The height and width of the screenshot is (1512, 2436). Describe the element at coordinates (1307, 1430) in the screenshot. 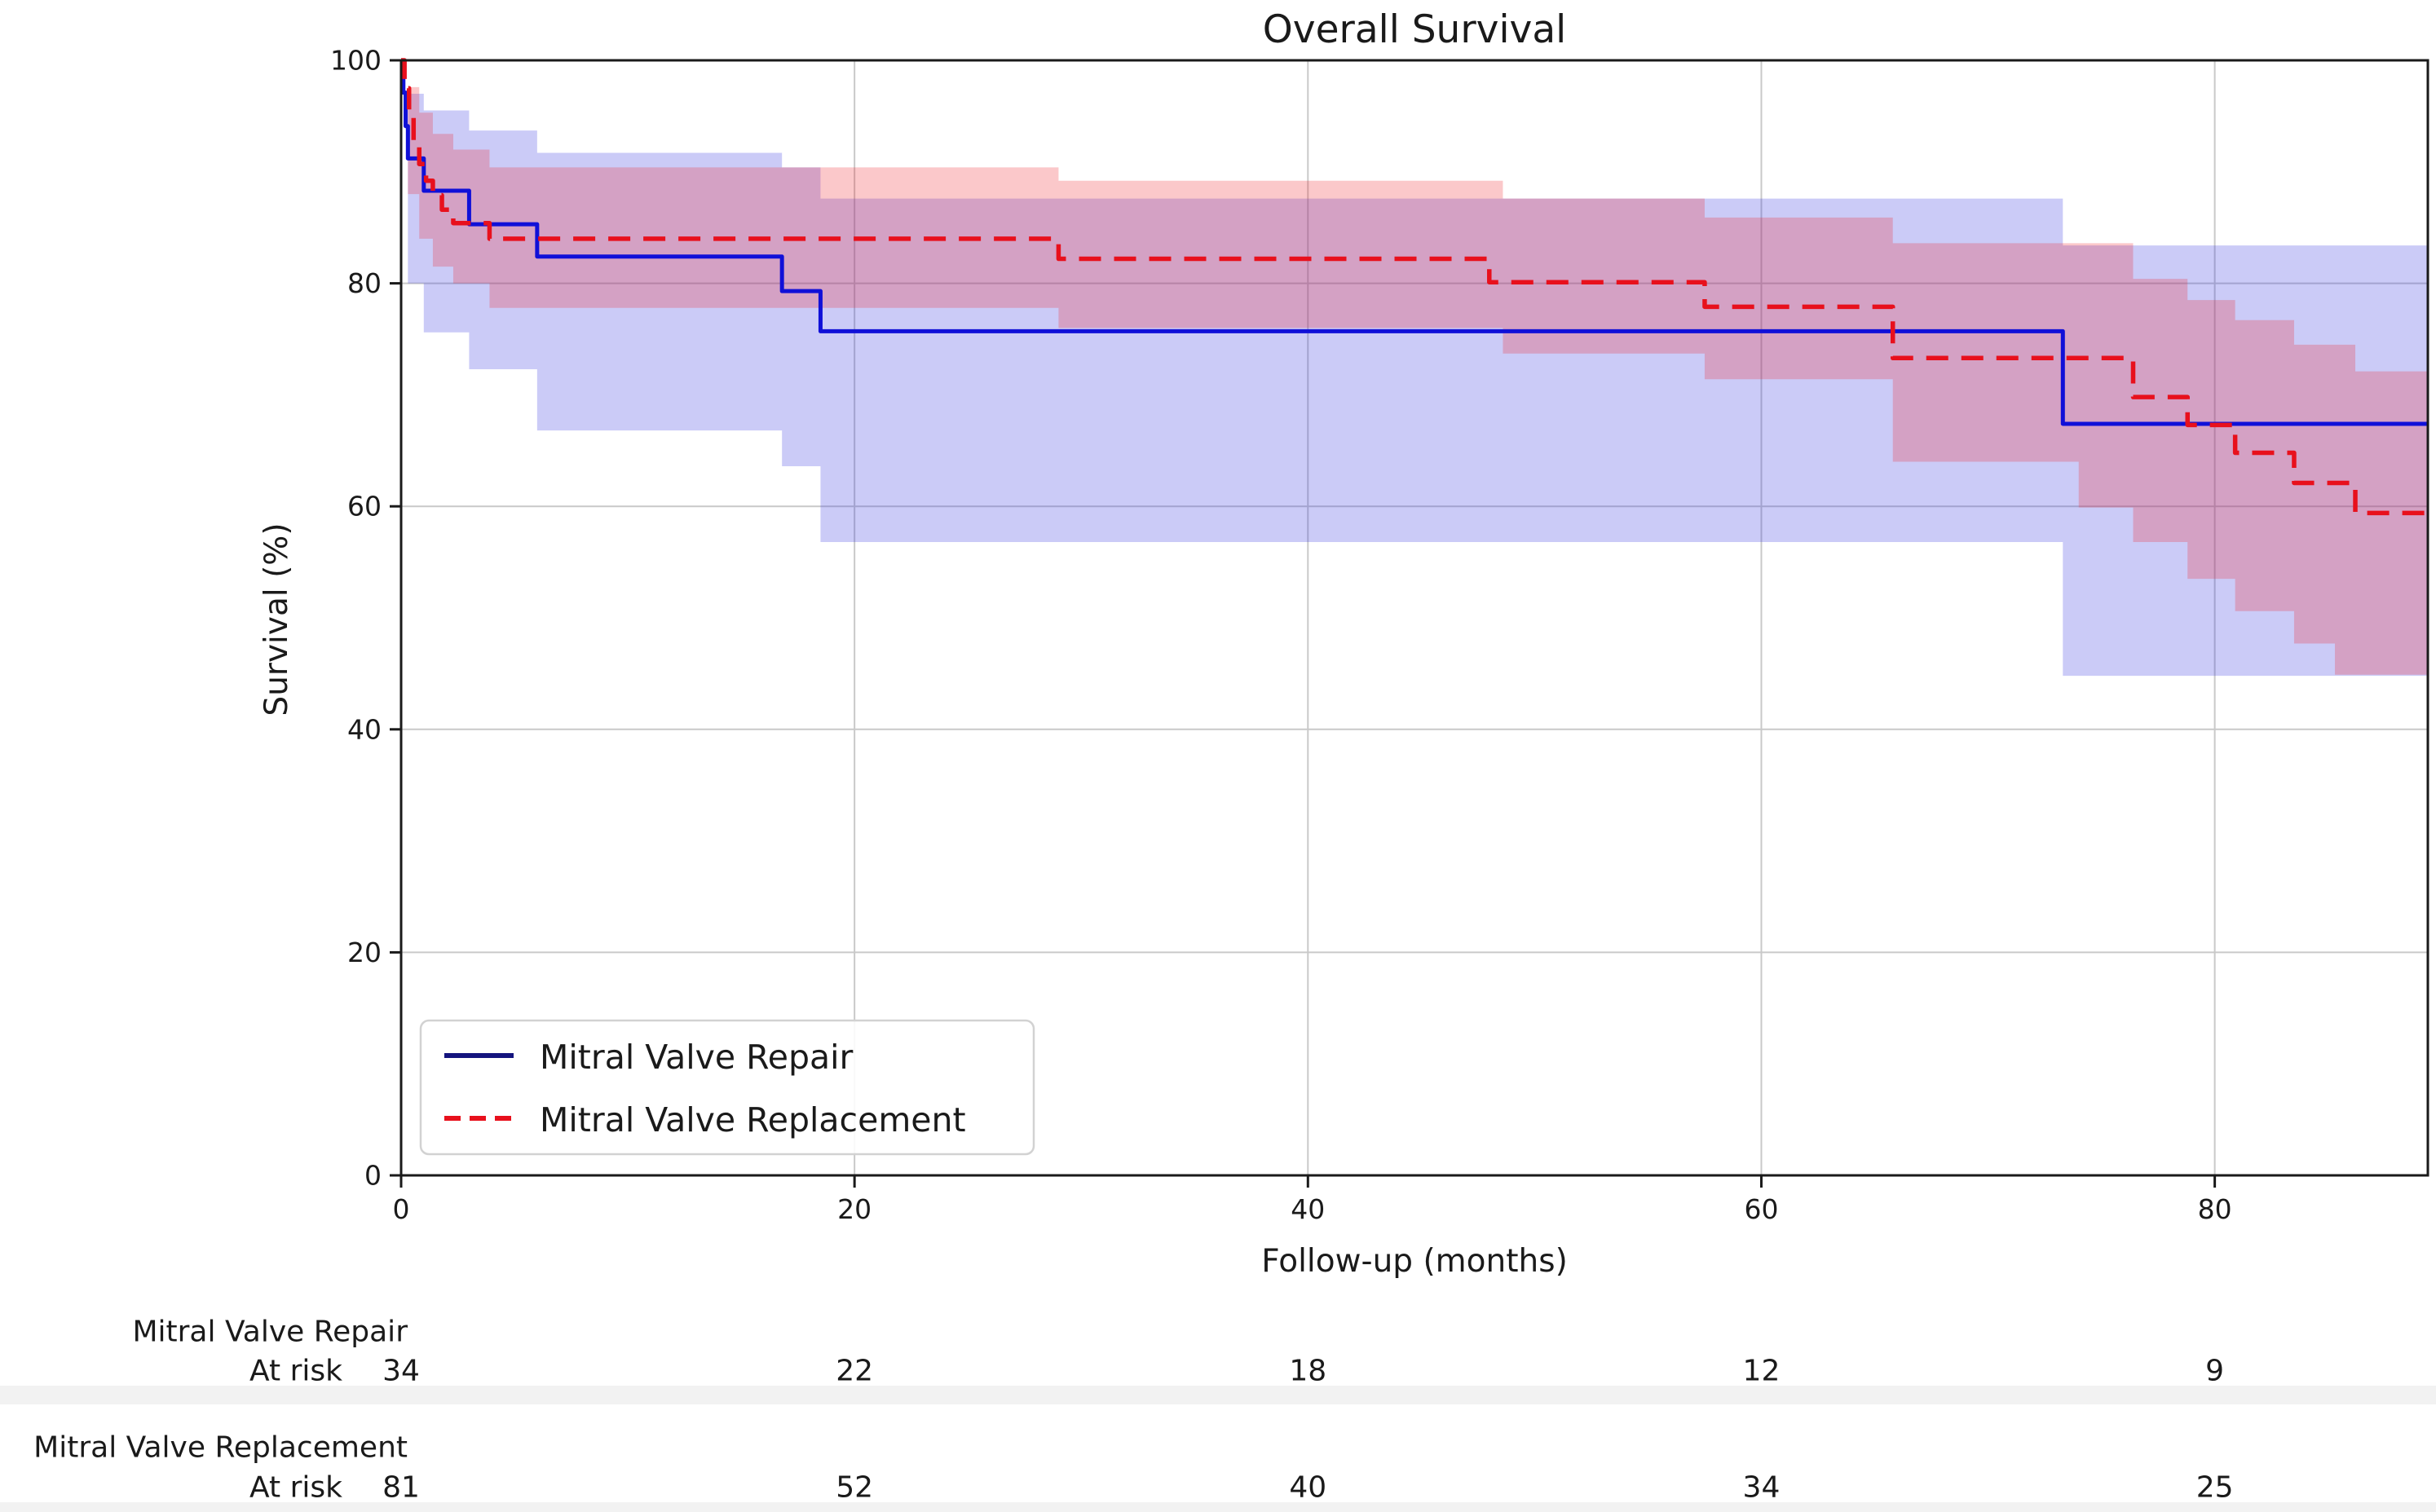

I see `at-risk-counts: 34 22 18 12 9 81 52 40 34 25` at that location.